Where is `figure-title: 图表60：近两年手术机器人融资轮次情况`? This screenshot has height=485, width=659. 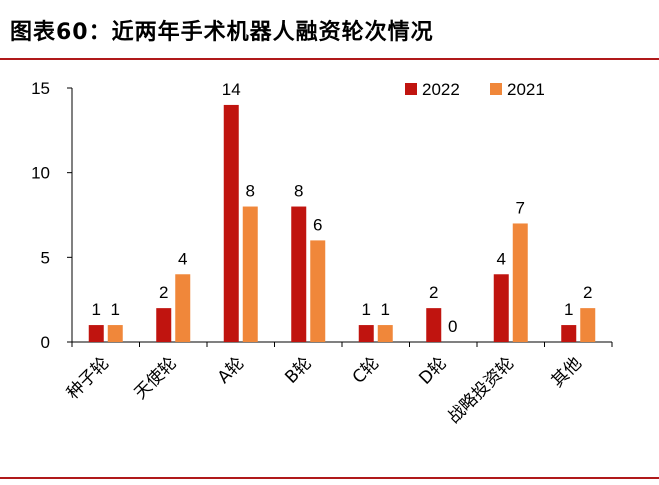 figure-title: 图表60：近两年手术机器人融资轮次情况 is located at coordinates (222, 32).